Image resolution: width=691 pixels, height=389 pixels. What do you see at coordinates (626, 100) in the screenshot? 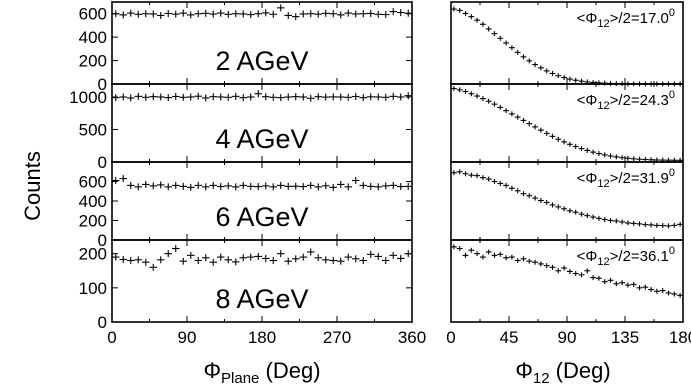
I see `mean-angle-annotation: <Φ12>/2=24.30` at bounding box center [626, 100].